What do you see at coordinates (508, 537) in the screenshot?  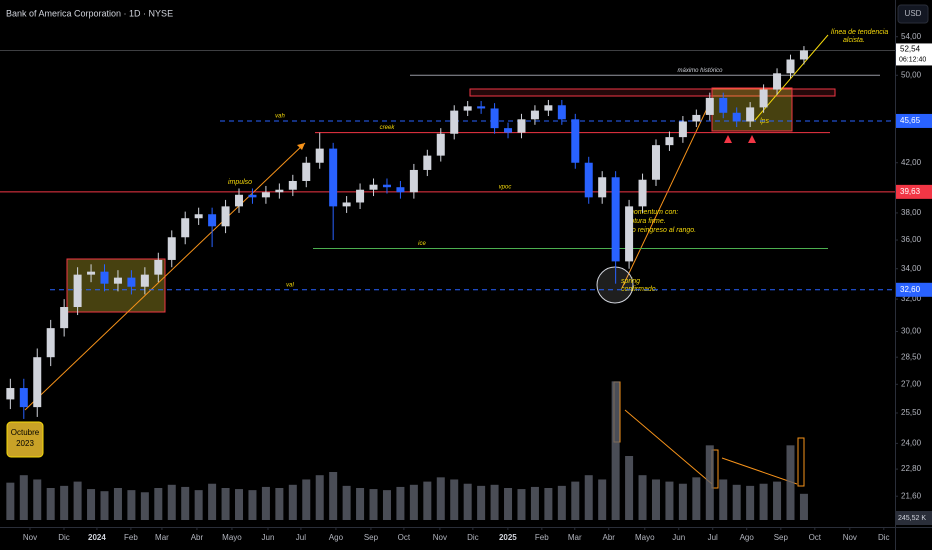 I see `x-tick-label: 2025` at bounding box center [508, 537].